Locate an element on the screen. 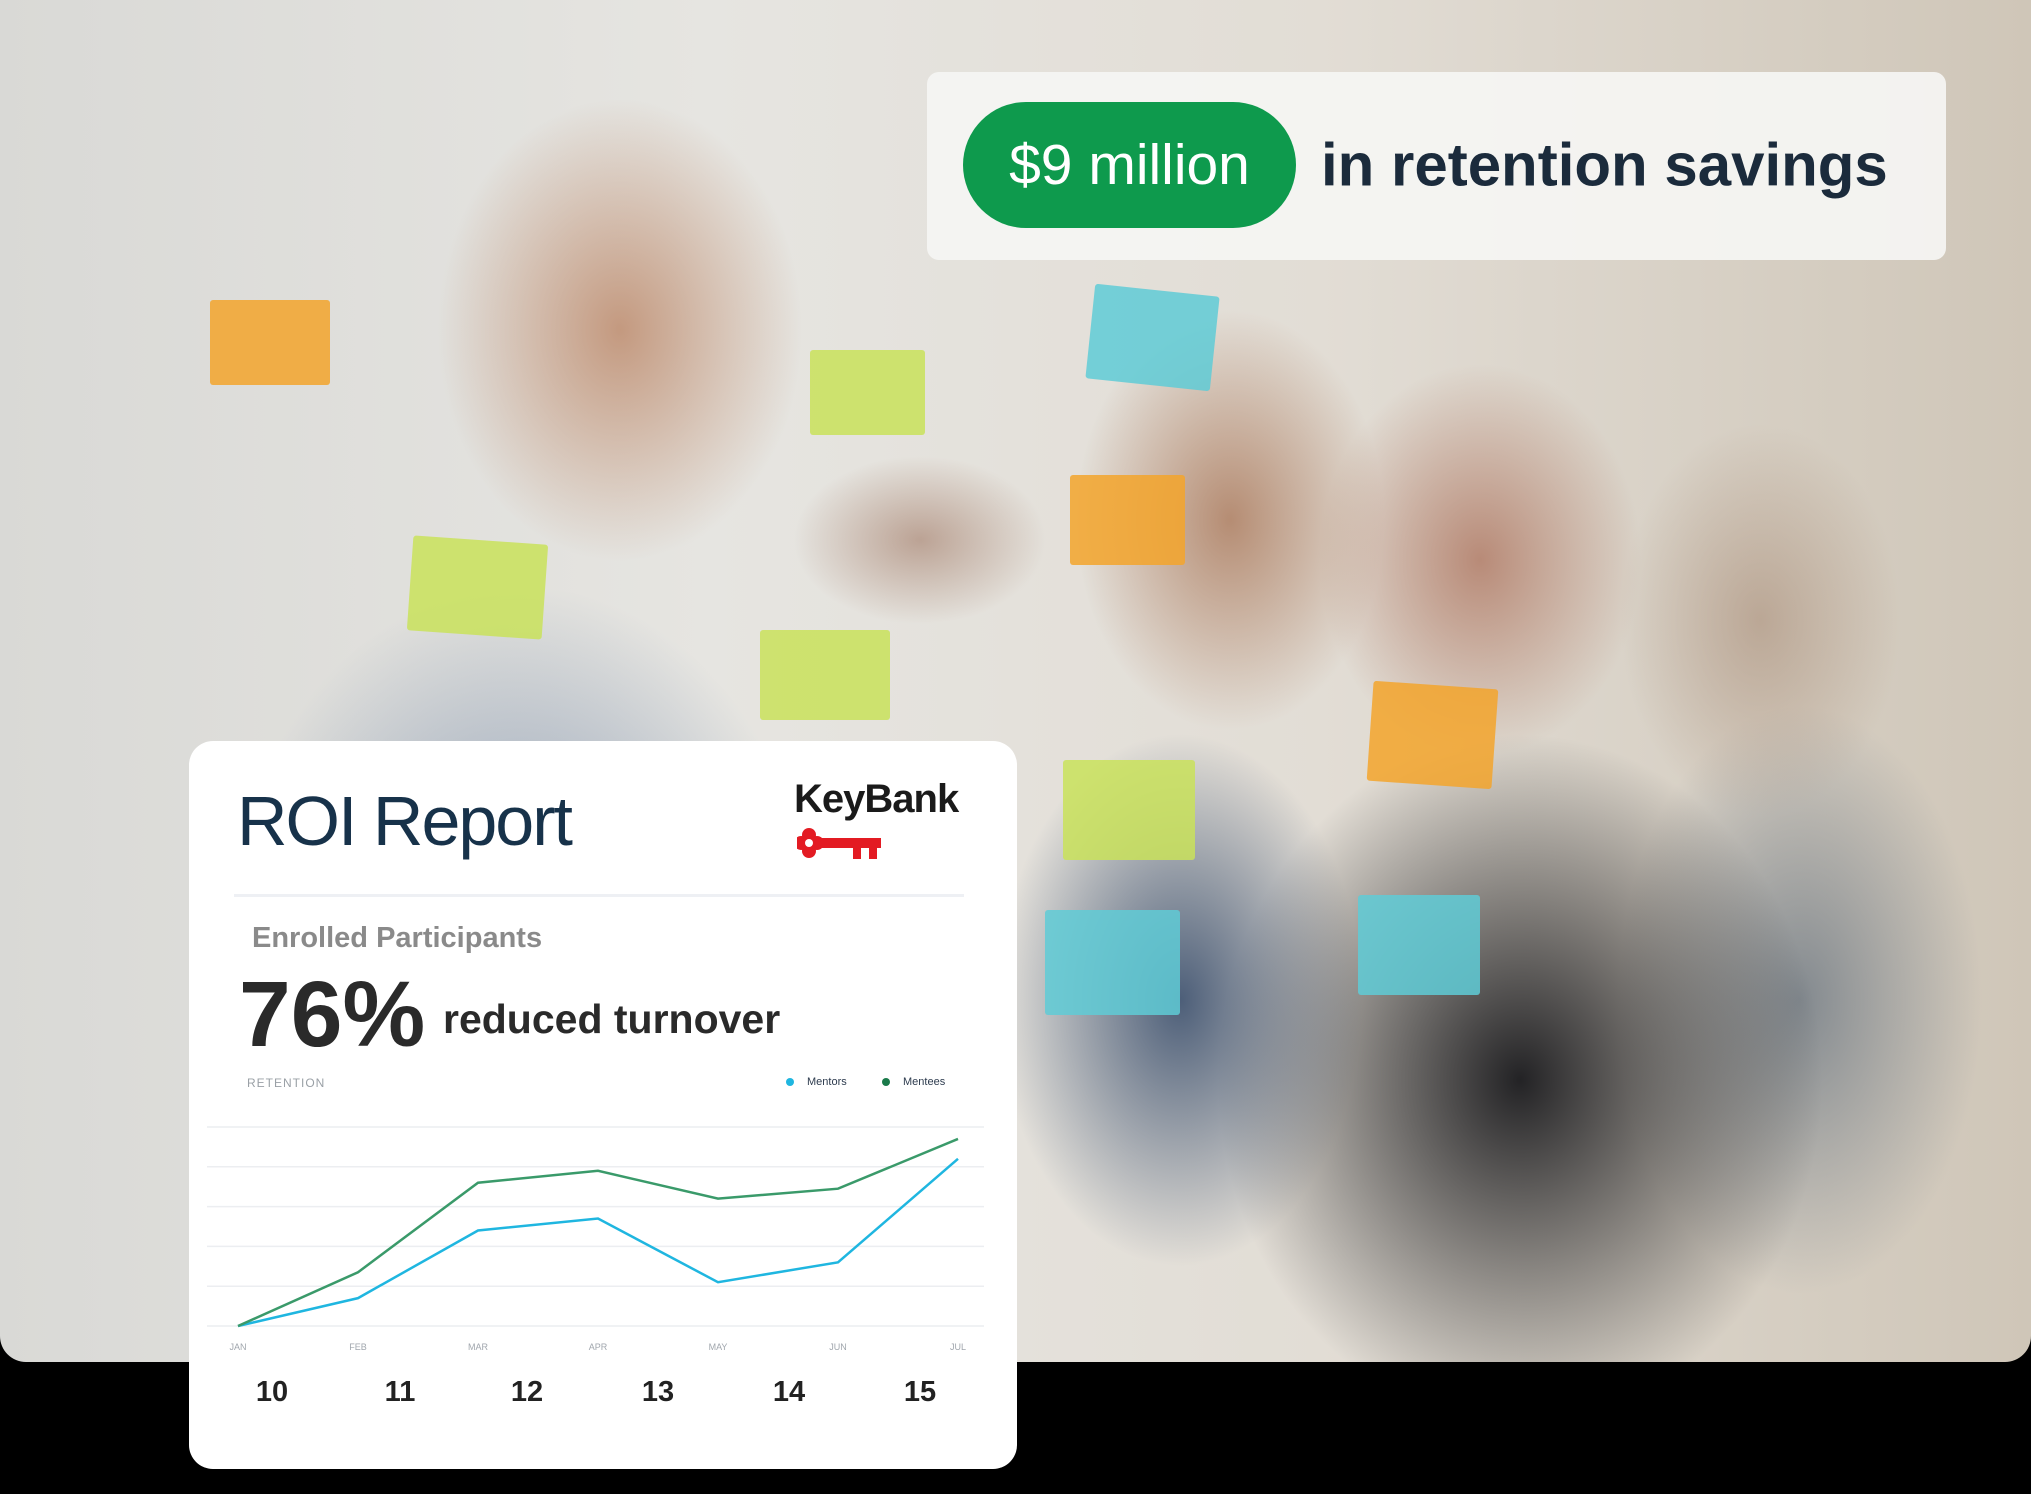 The width and height of the screenshot is (2031, 1494). series-line-mentors is located at coordinates (598, 1242).